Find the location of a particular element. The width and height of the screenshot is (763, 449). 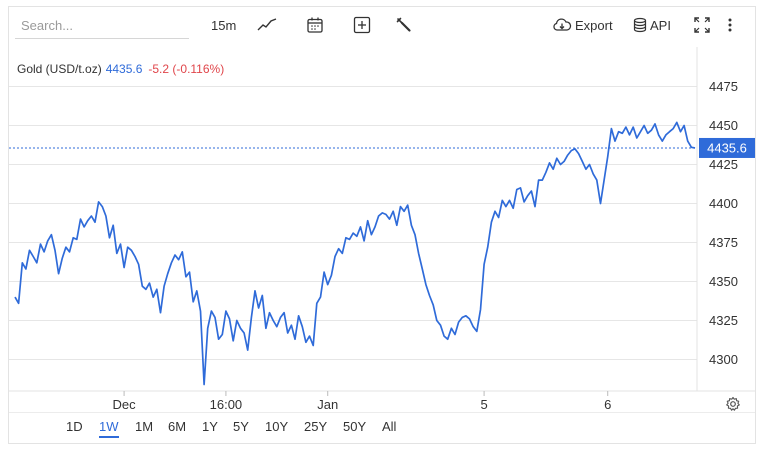

y-tick-label: 4300 is located at coordinates (723, 359).